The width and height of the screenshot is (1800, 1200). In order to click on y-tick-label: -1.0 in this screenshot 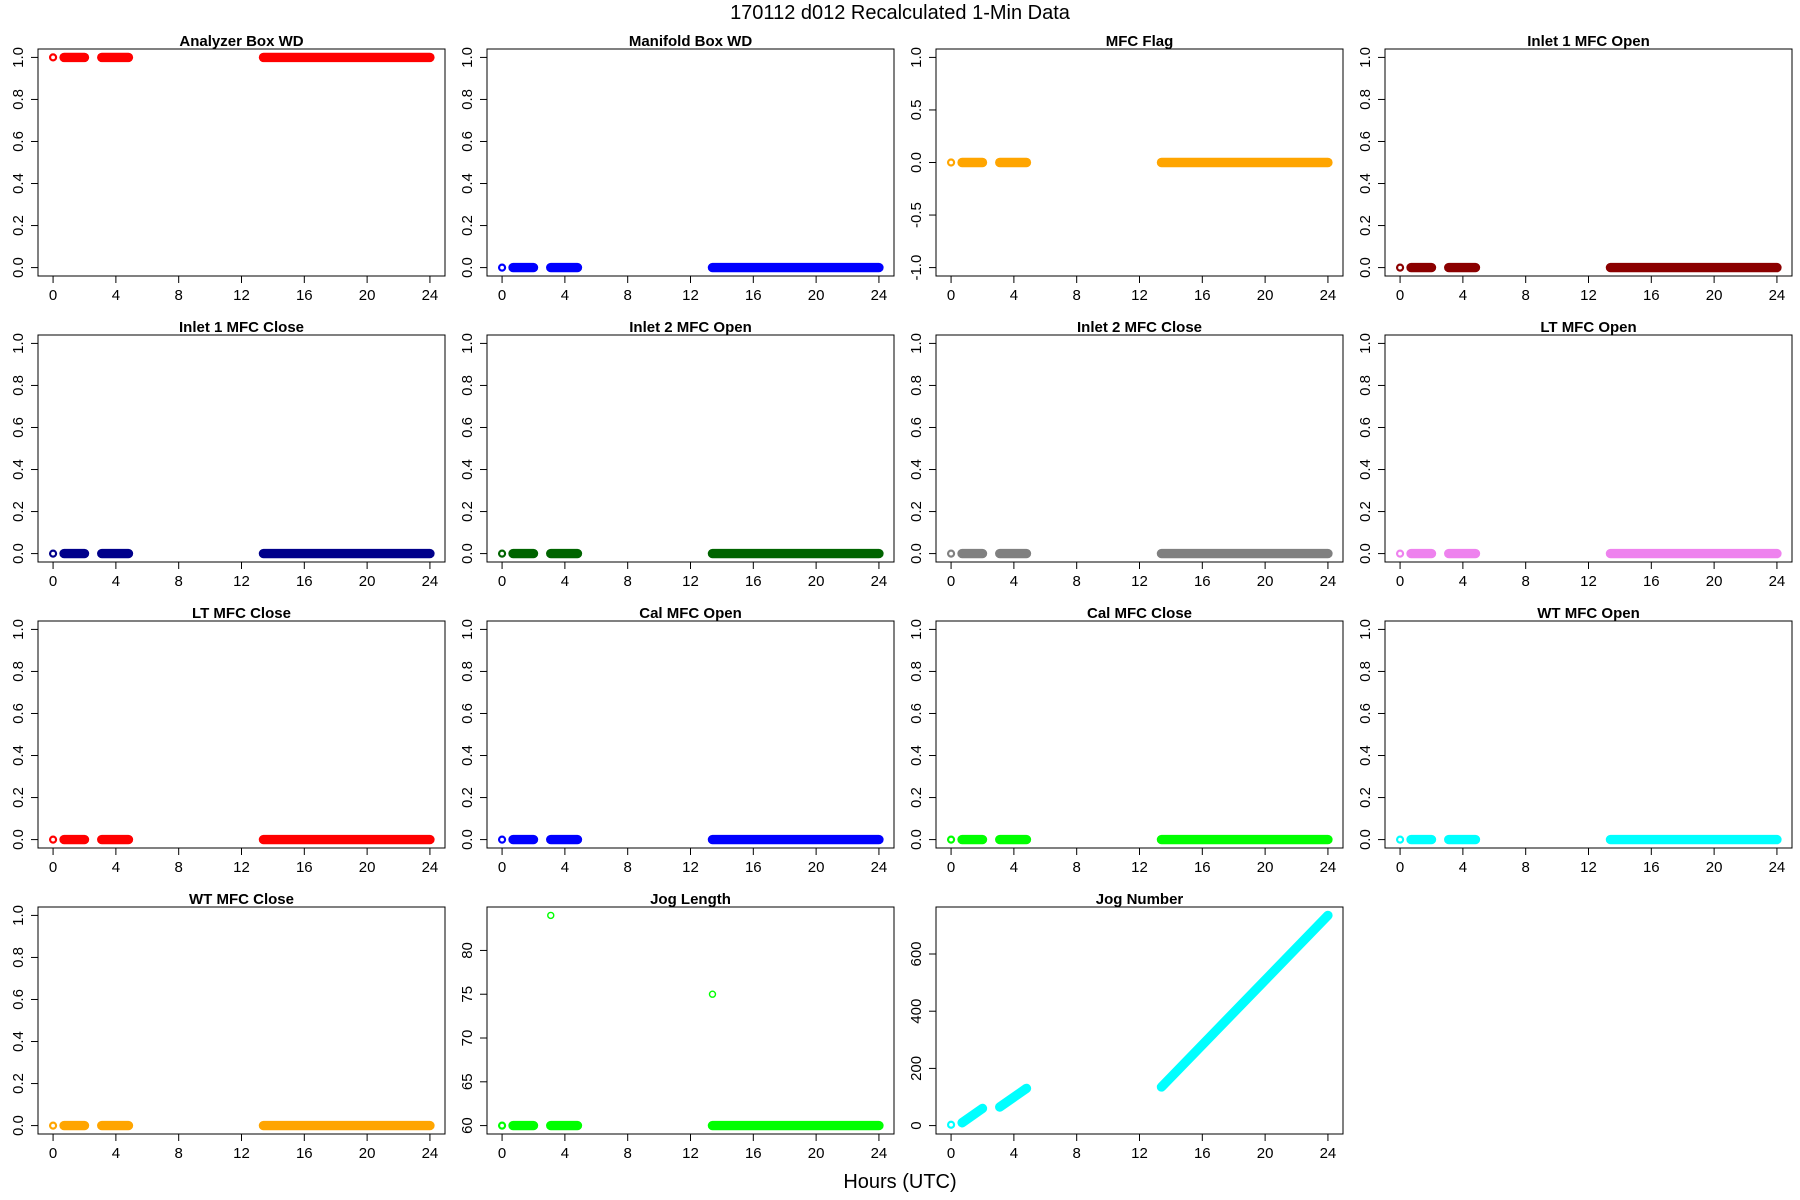, I will do `click(916, 268)`.